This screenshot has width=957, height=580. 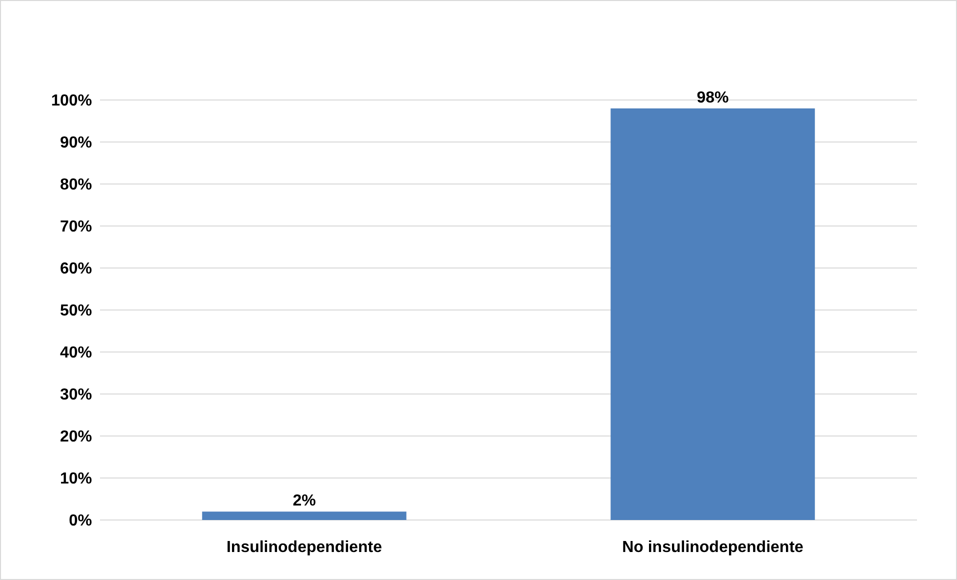 I want to click on x-tick-label: No insulinodependiente, so click(x=713, y=547).